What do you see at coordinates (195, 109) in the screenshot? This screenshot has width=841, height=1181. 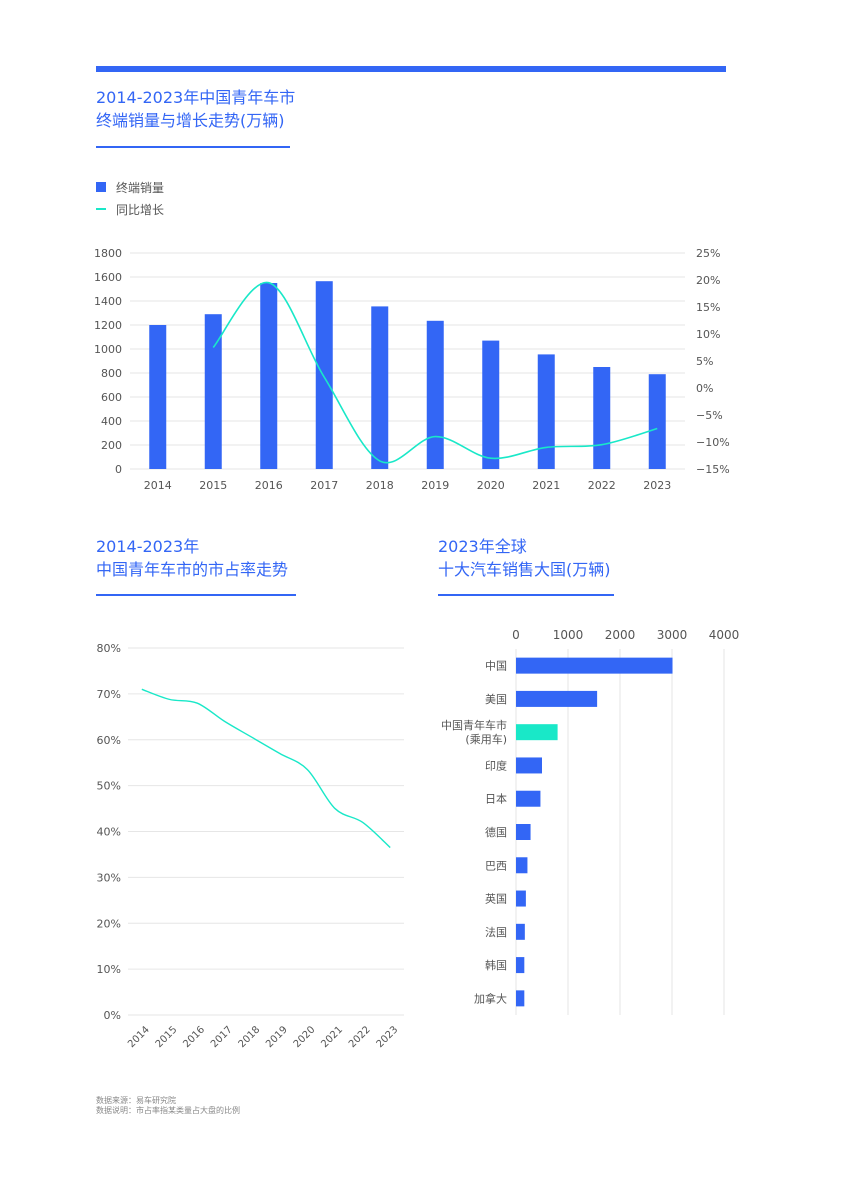 I see `chart1-title: 2014-2023年中国青年车市 终端销量与增长走势(万辆)` at bounding box center [195, 109].